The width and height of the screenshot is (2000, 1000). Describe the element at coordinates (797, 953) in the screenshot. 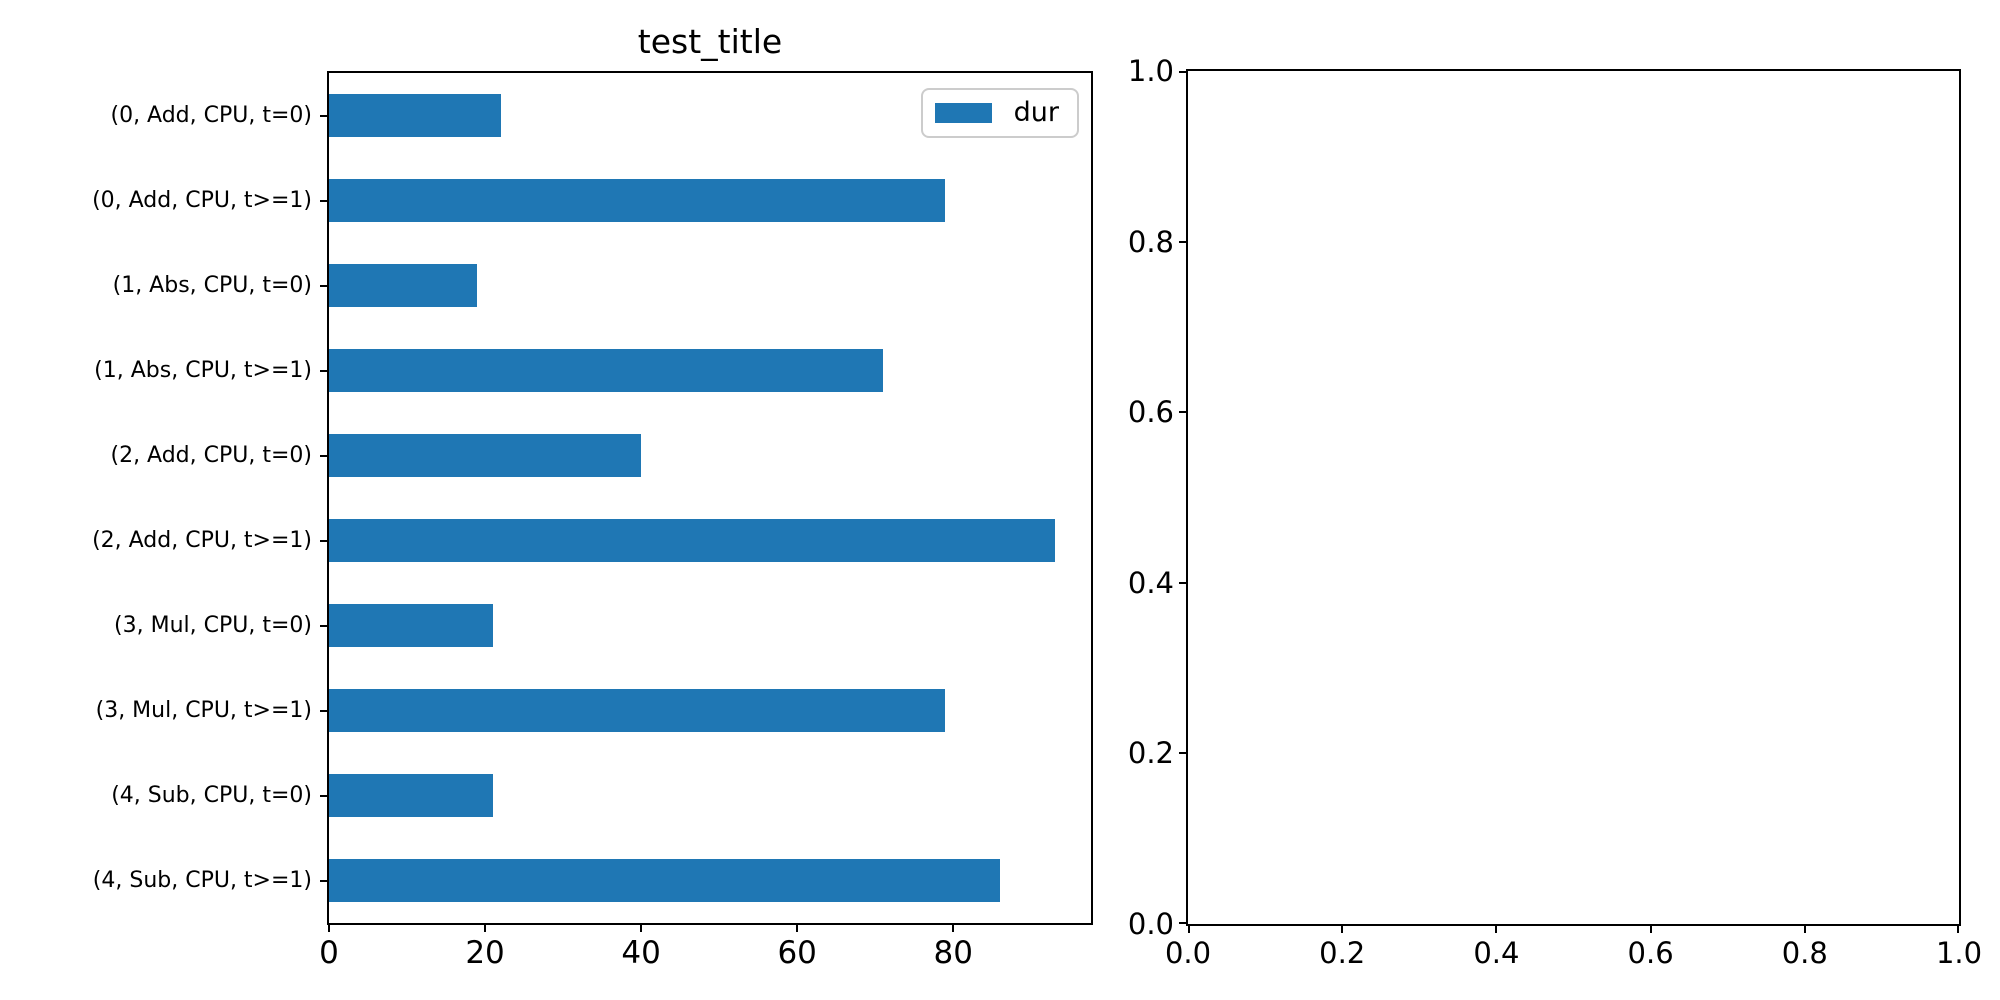

I see `x-tick-label: 60` at that location.